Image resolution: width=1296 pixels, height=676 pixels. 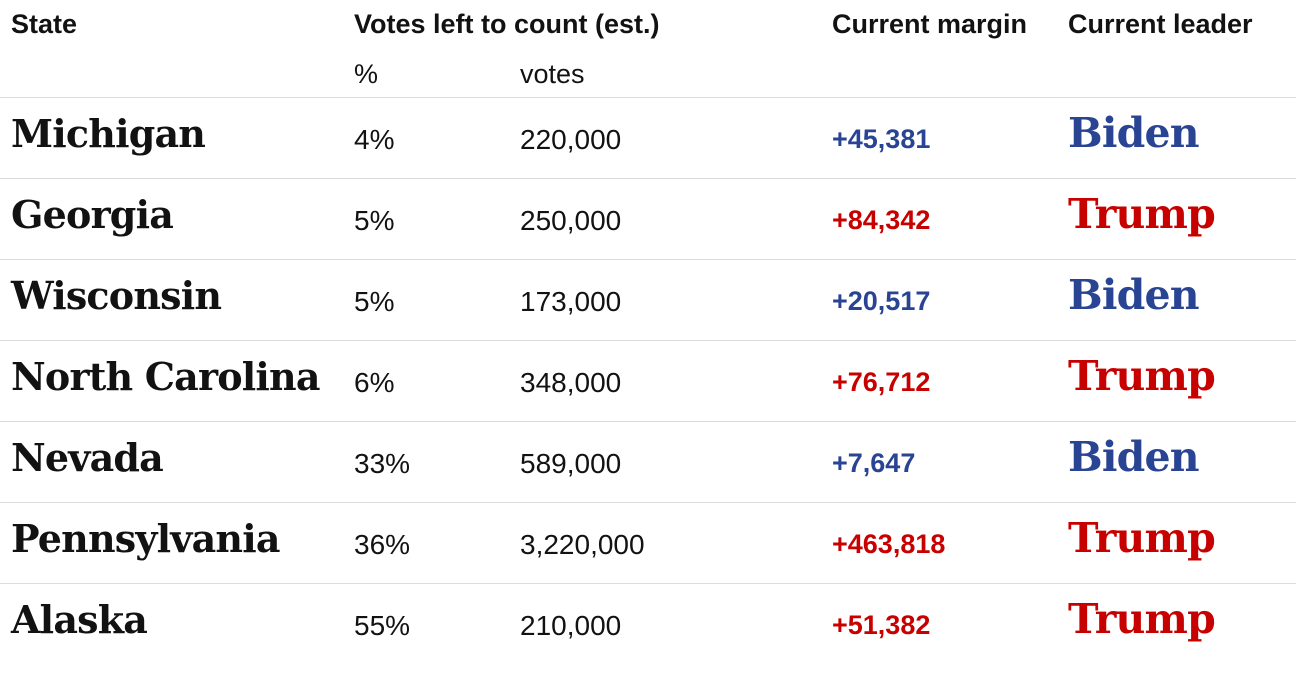 I want to click on percent-left: 4%, so click(x=374, y=139).